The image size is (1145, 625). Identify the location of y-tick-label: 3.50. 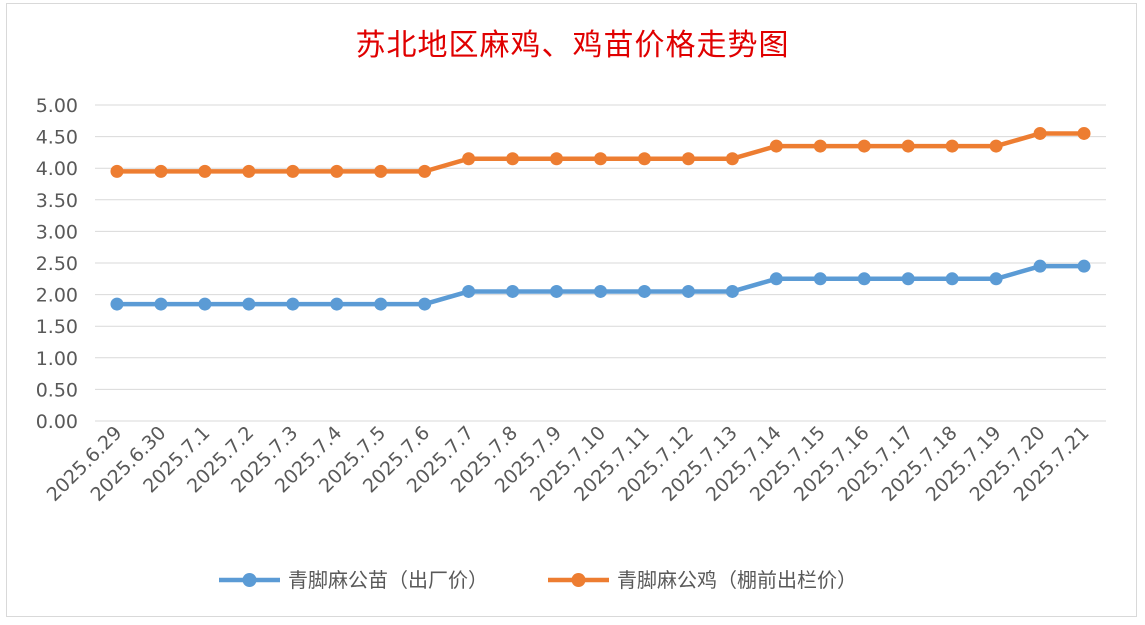
(57, 201).